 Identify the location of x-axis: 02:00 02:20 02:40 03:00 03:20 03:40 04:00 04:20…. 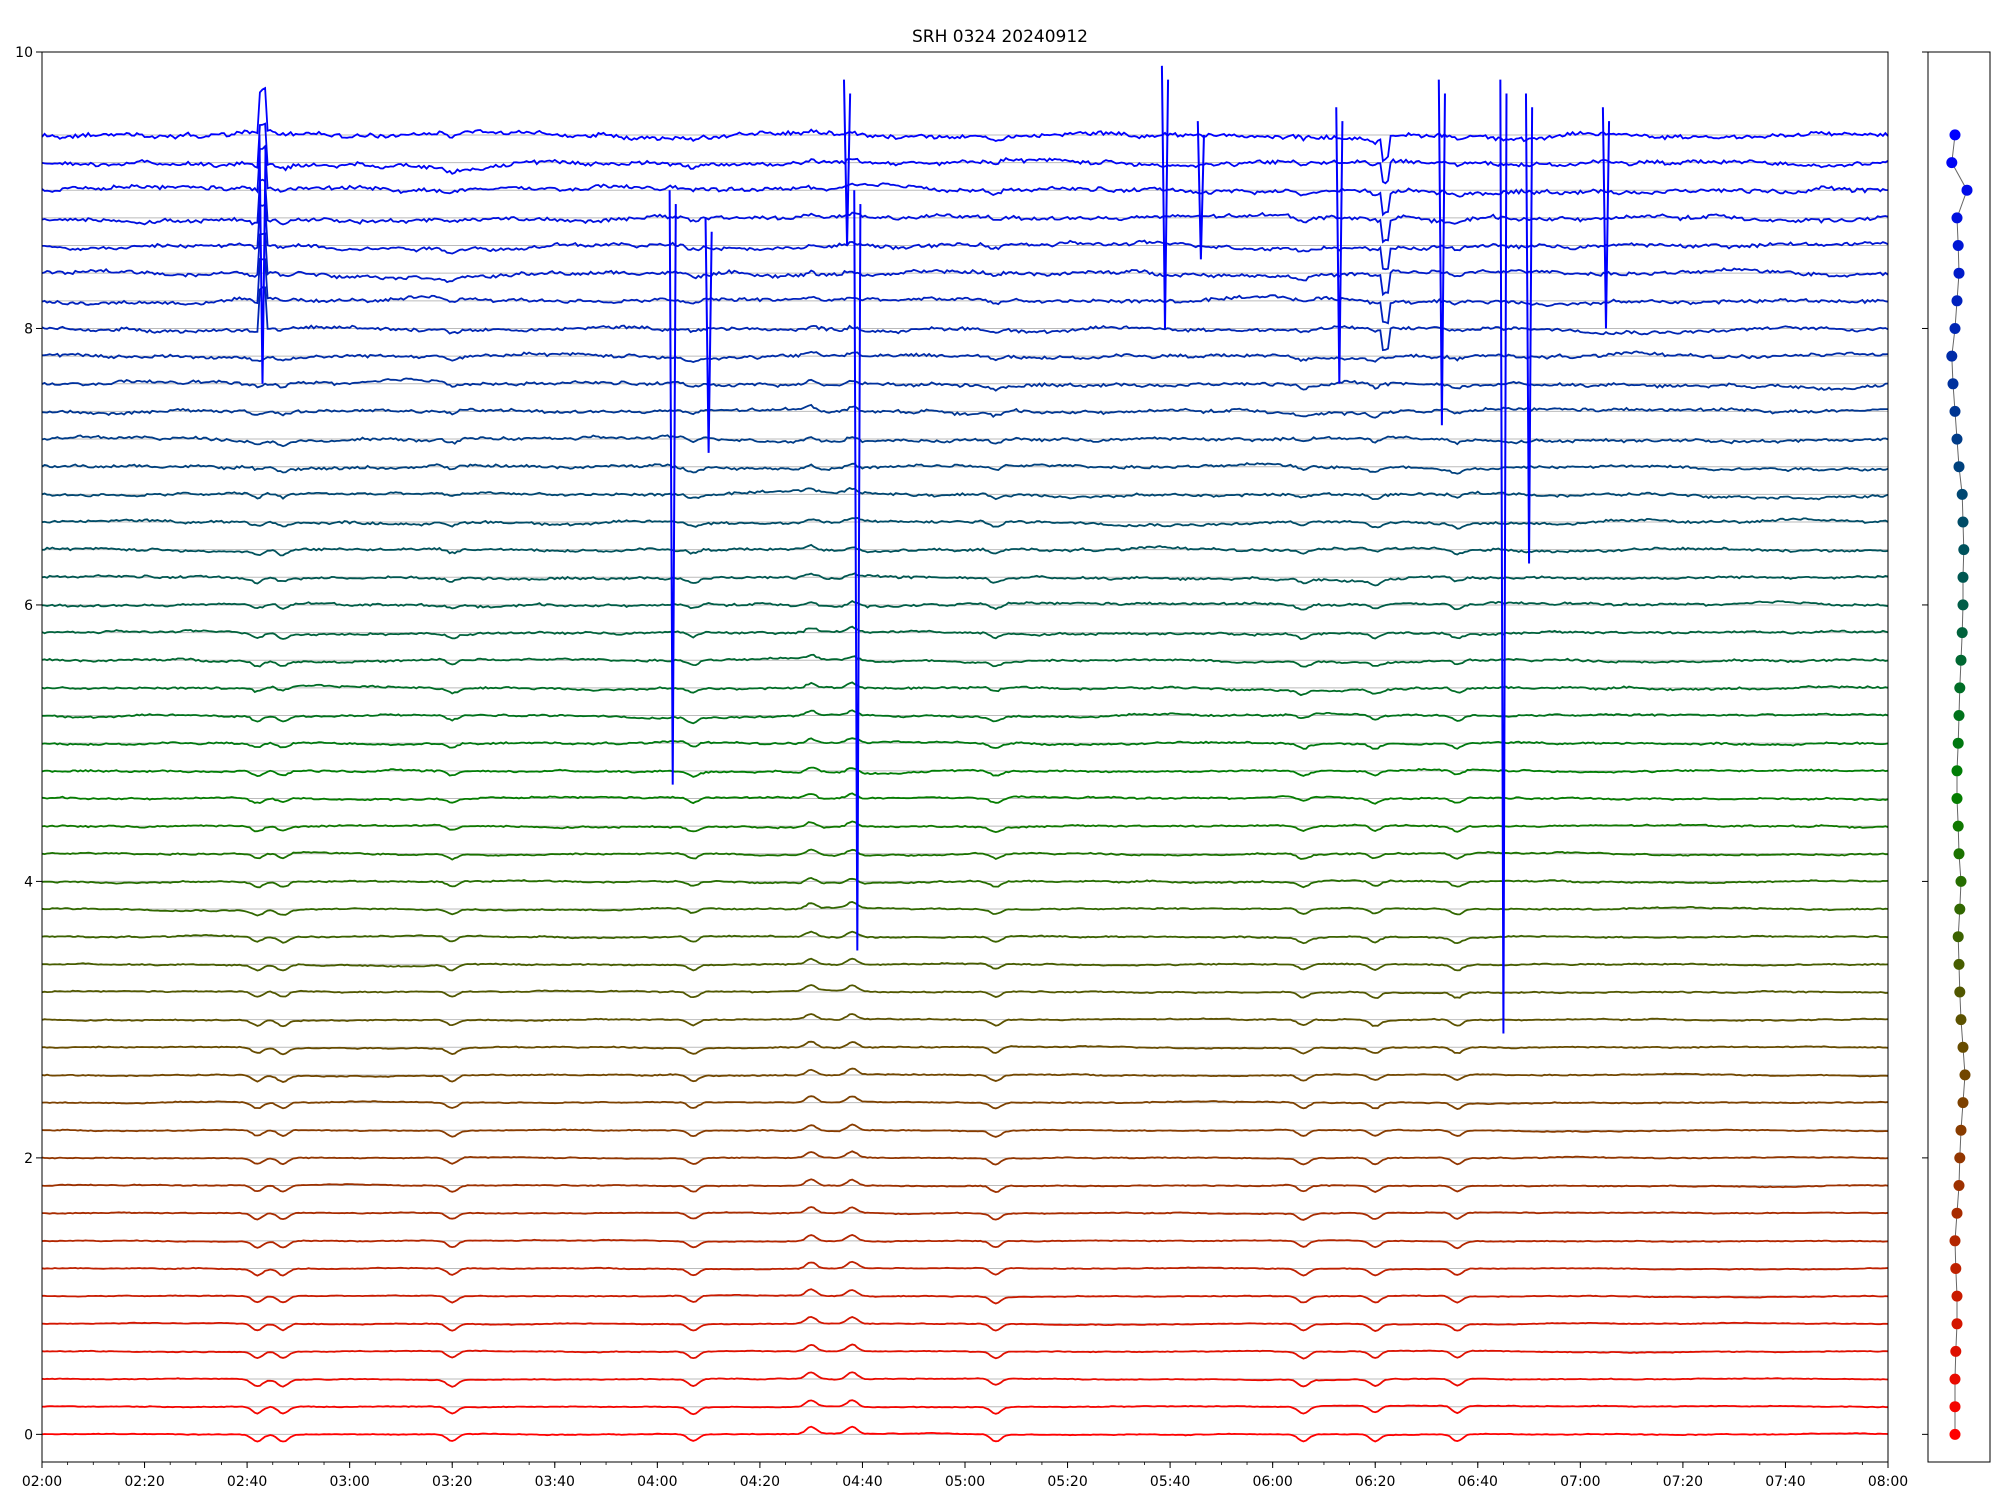
(965, 1476).